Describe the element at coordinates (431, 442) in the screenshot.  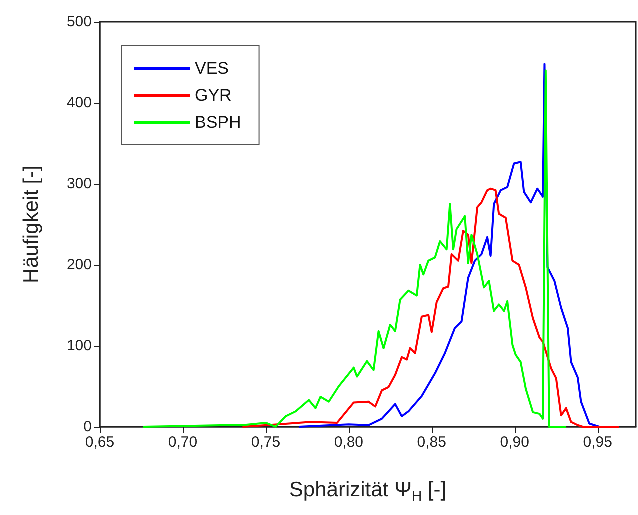
I see `x-tick-label: 0,85` at that location.